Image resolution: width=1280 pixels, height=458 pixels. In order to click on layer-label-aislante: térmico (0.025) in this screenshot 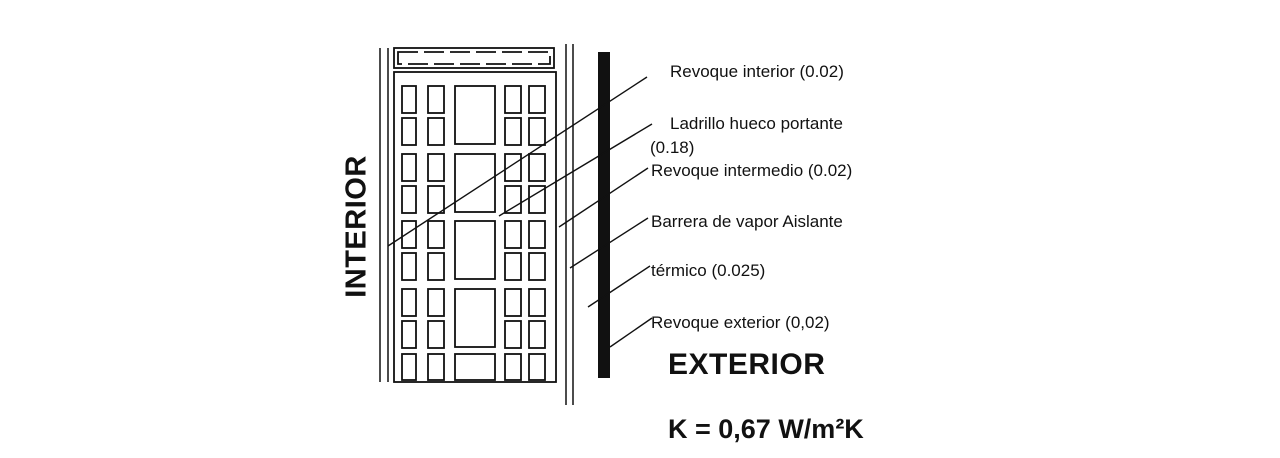, I will do `click(708, 270)`.